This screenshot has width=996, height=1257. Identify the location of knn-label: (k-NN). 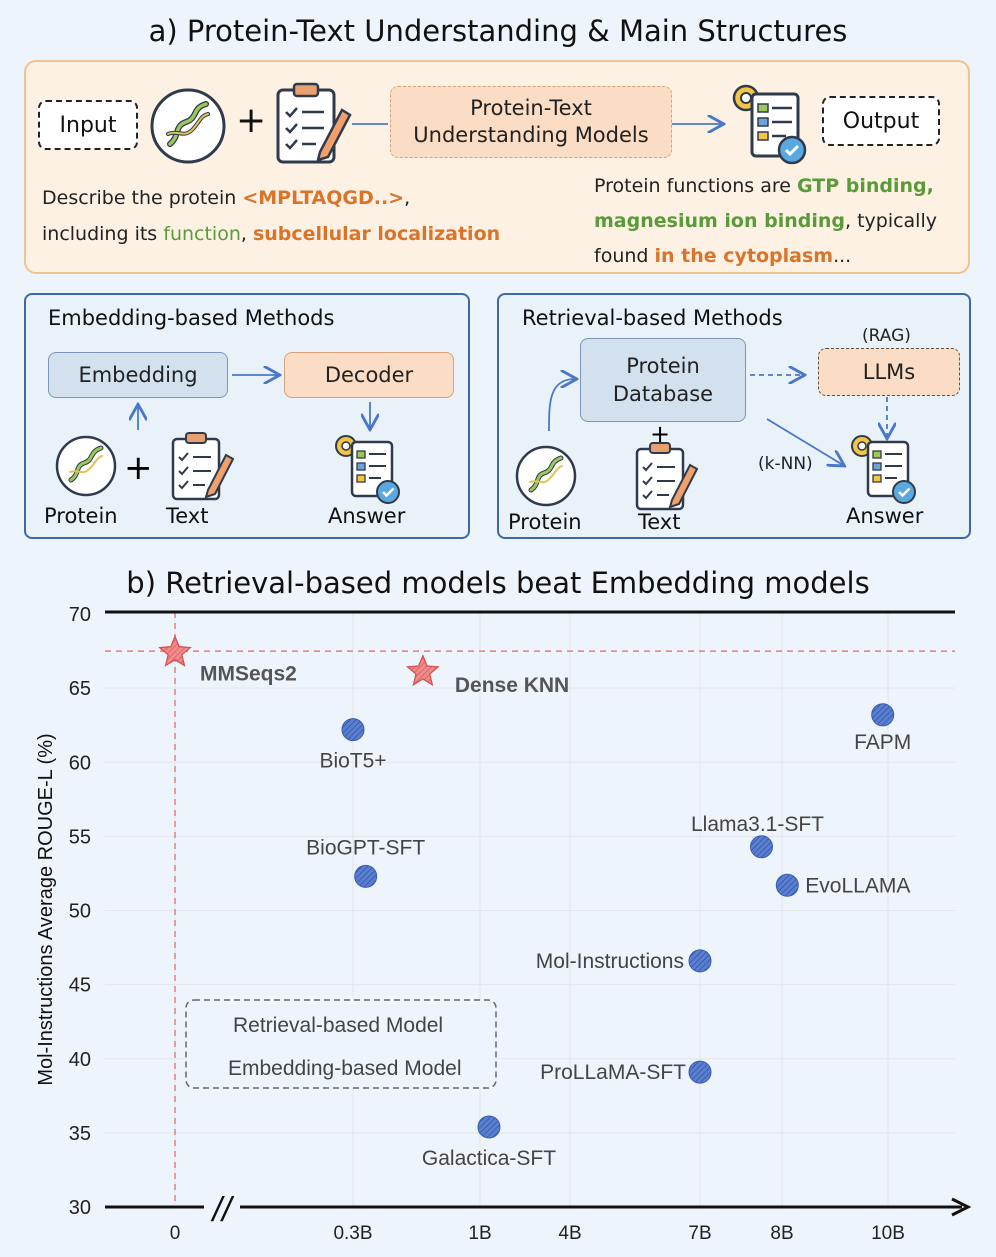
(785, 464).